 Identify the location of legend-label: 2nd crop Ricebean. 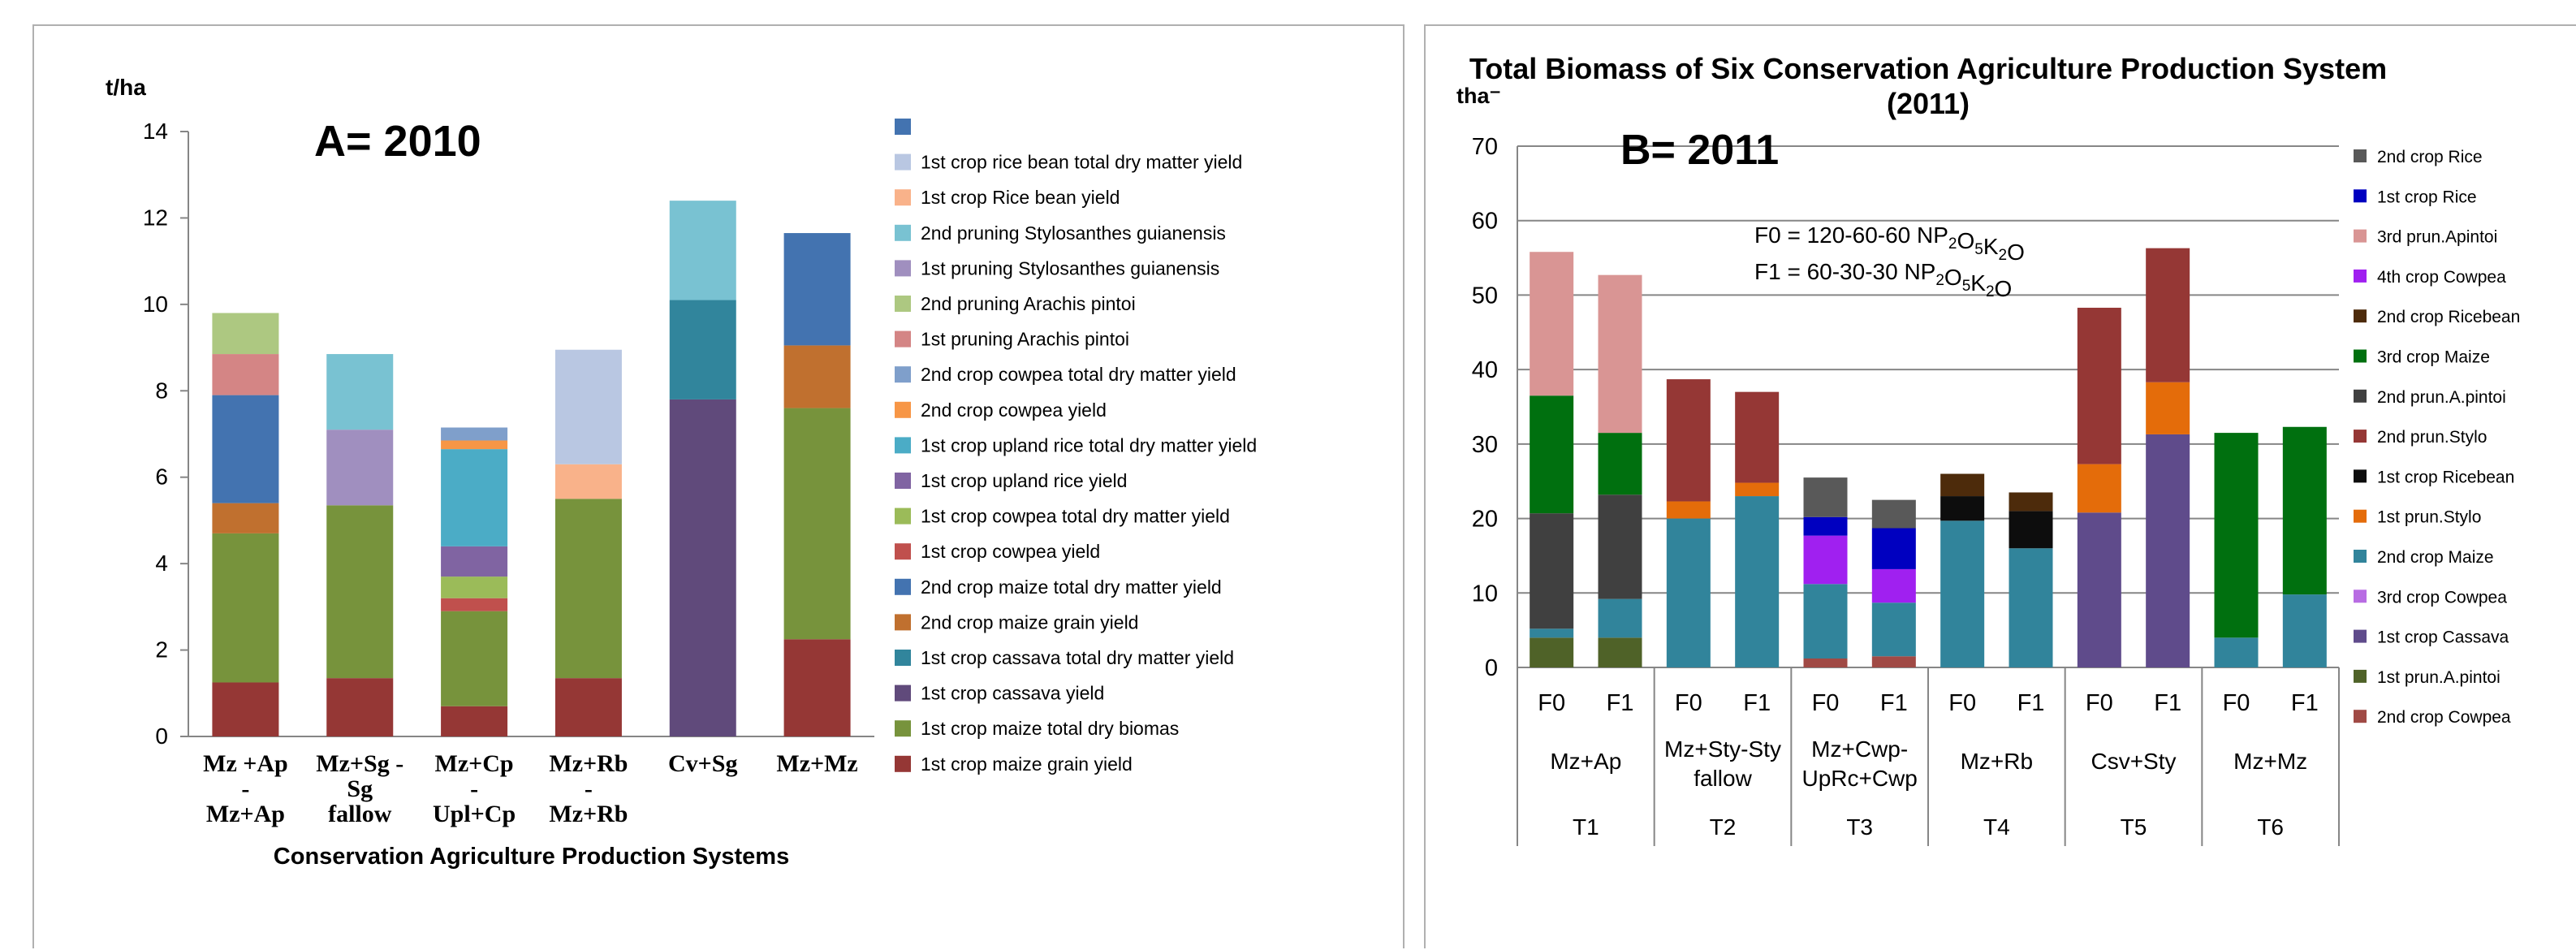
(2448, 317).